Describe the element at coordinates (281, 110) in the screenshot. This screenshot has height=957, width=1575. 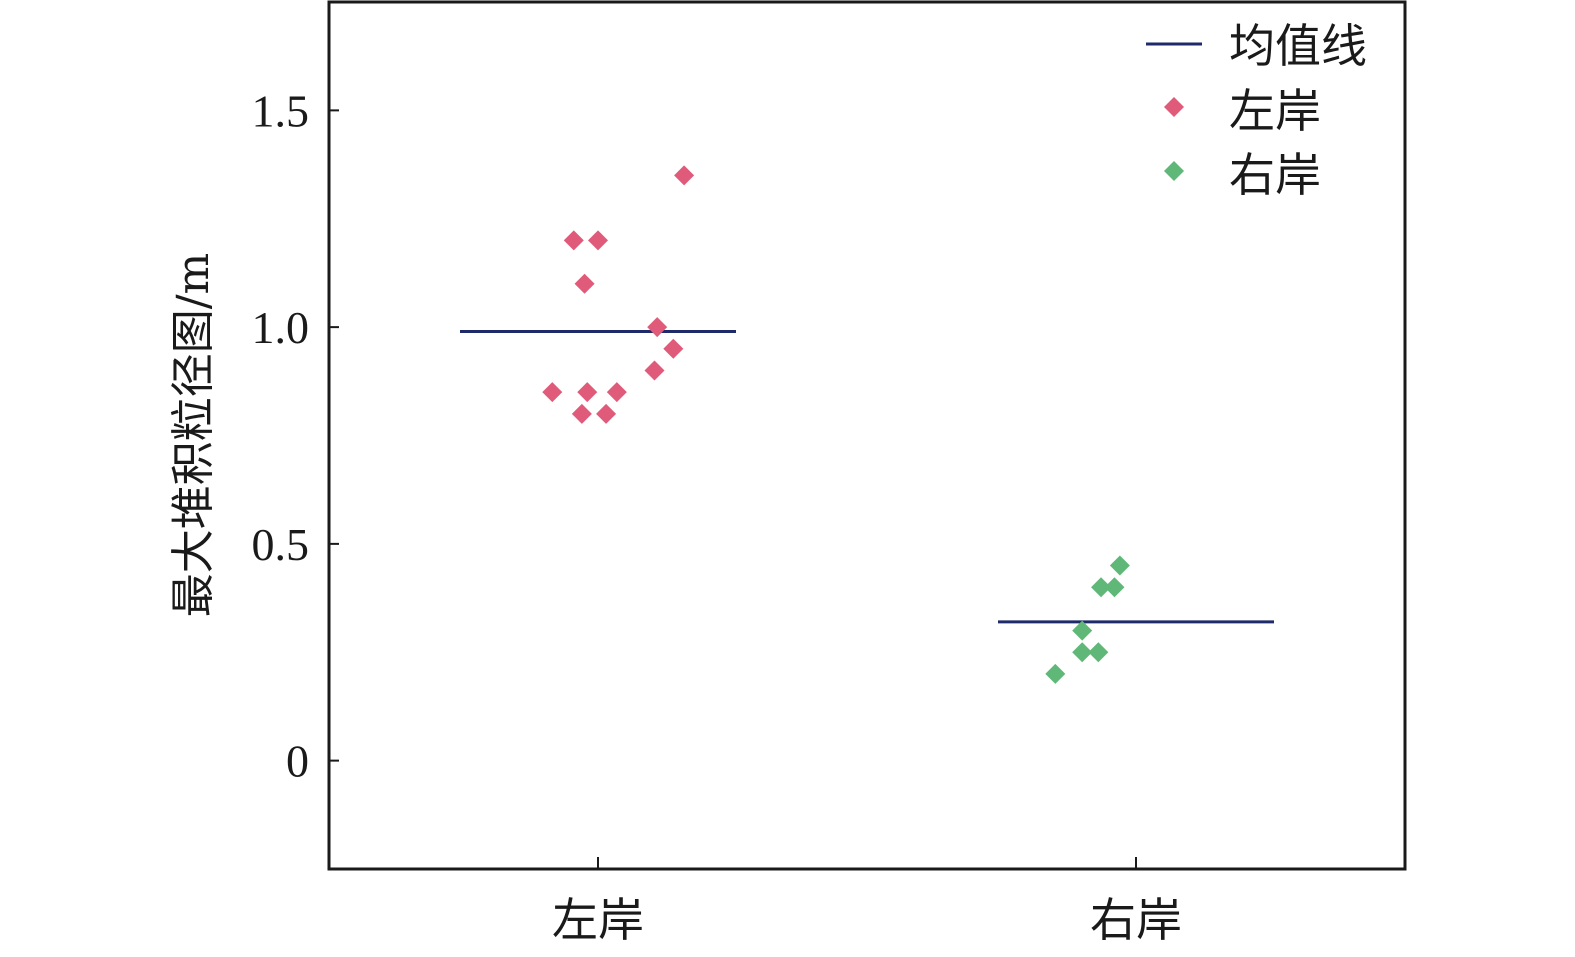
I see `y-tick-label: 1.5` at that location.